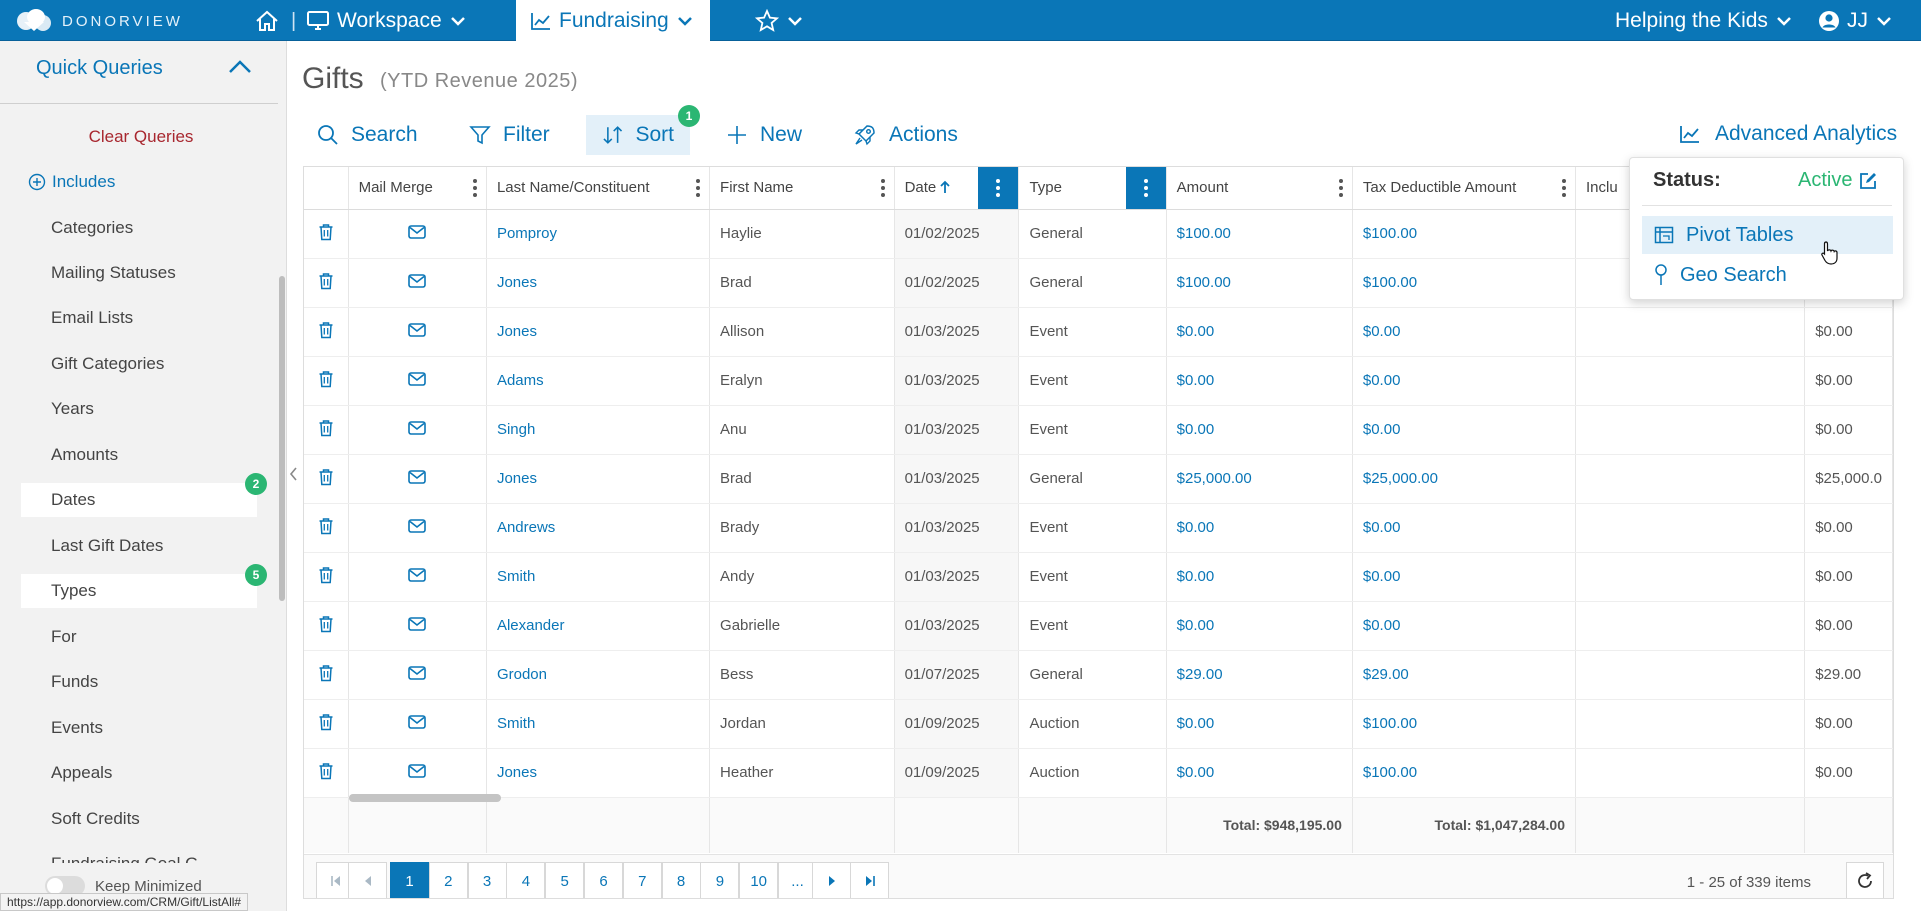 This screenshot has width=1921, height=911. What do you see at coordinates (1464, 479) in the screenshot?
I see `tax-deductible-link: $25,000.00` at bounding box center [1464, 479].